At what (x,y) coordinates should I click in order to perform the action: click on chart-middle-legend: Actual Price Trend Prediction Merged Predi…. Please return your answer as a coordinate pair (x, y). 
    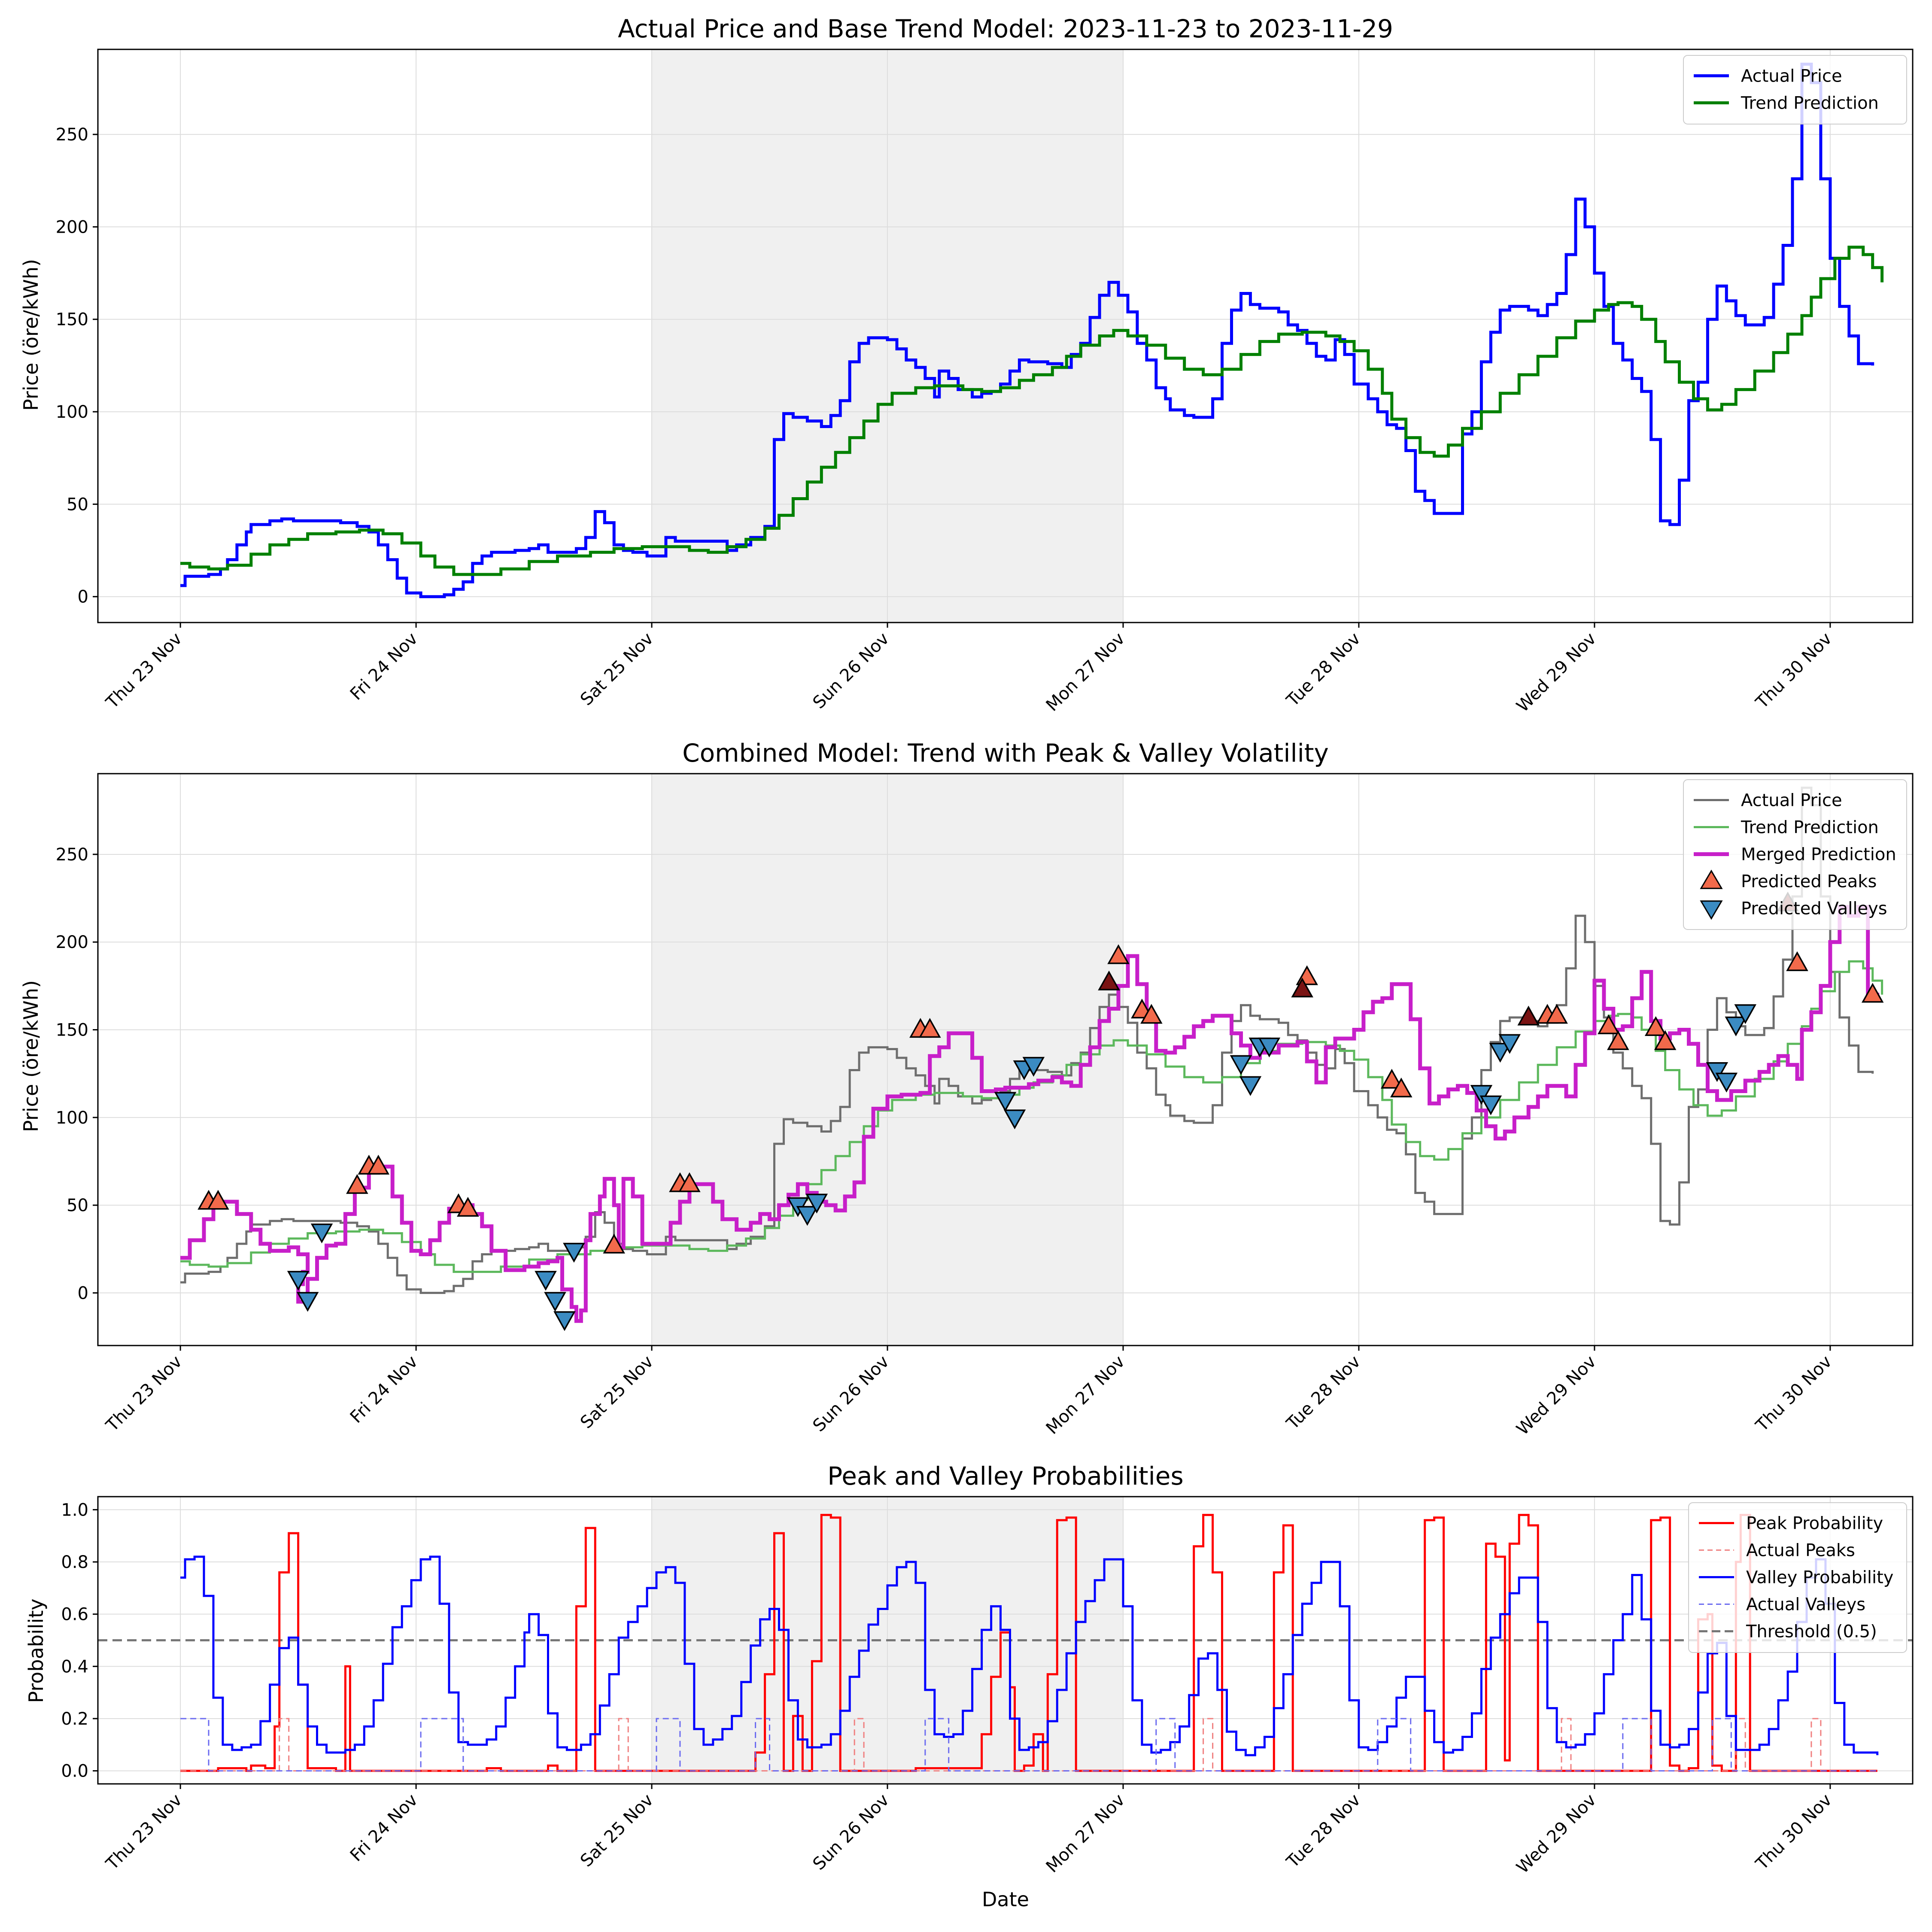
    Looking at the image, I should click on (1795, 854).